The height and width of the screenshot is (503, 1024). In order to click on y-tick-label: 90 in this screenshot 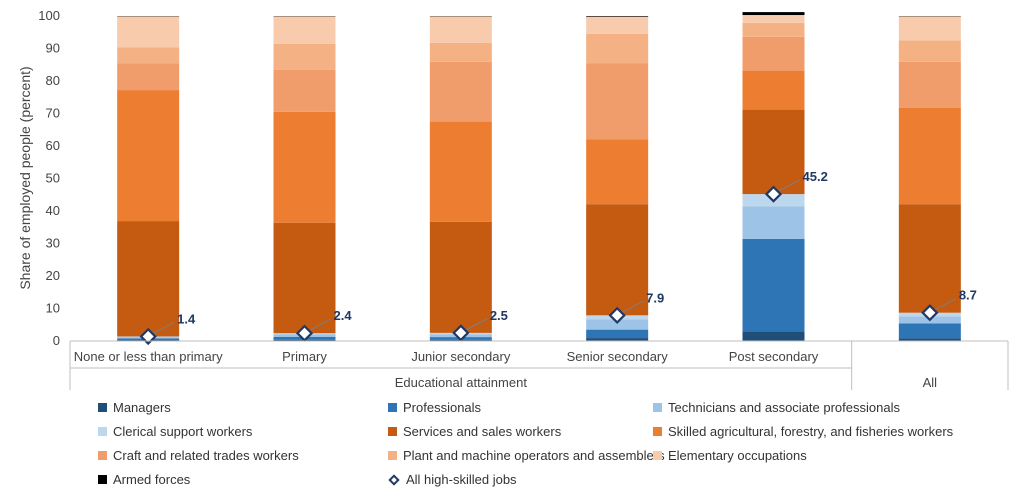, I will do `click(53, 48)`.